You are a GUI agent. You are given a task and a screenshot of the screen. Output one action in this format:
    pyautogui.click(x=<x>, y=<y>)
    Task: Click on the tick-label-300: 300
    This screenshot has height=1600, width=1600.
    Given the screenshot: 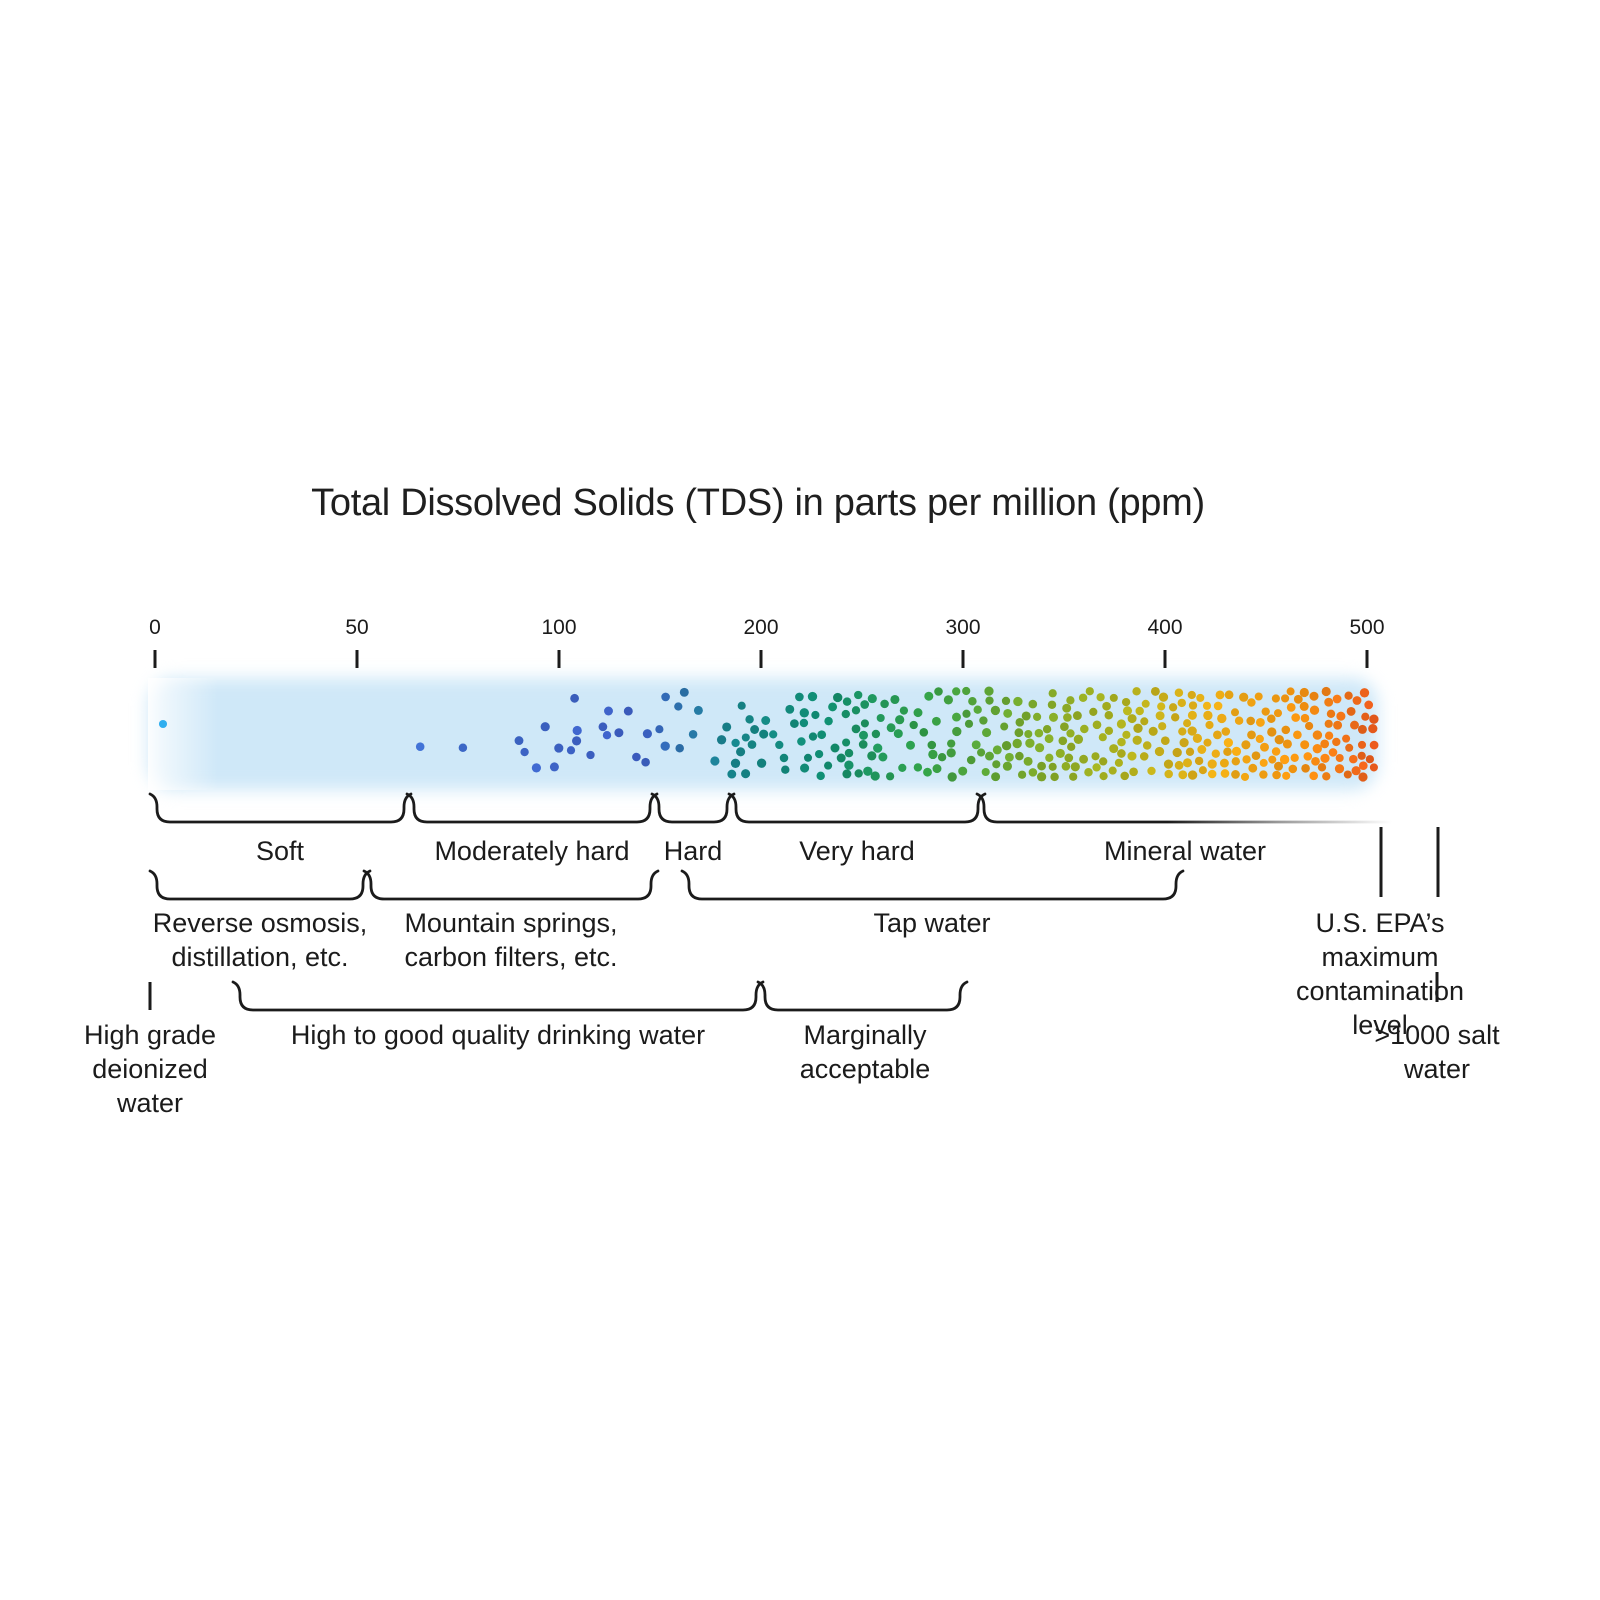 What is the action you would take?
    pyautogui.click(x=963, y=627)
    